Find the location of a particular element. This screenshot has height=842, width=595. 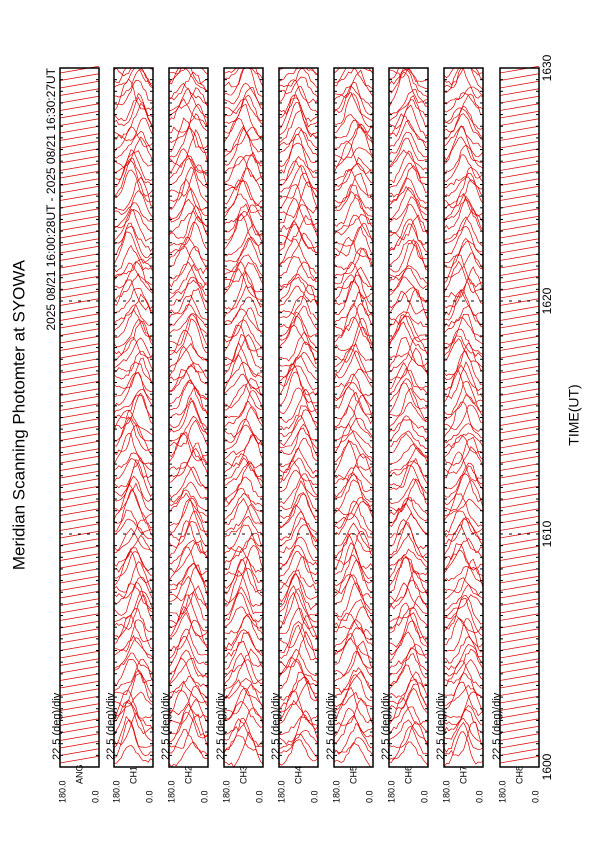

x-tick-label: 1600 is located at coordinates (547, 766).